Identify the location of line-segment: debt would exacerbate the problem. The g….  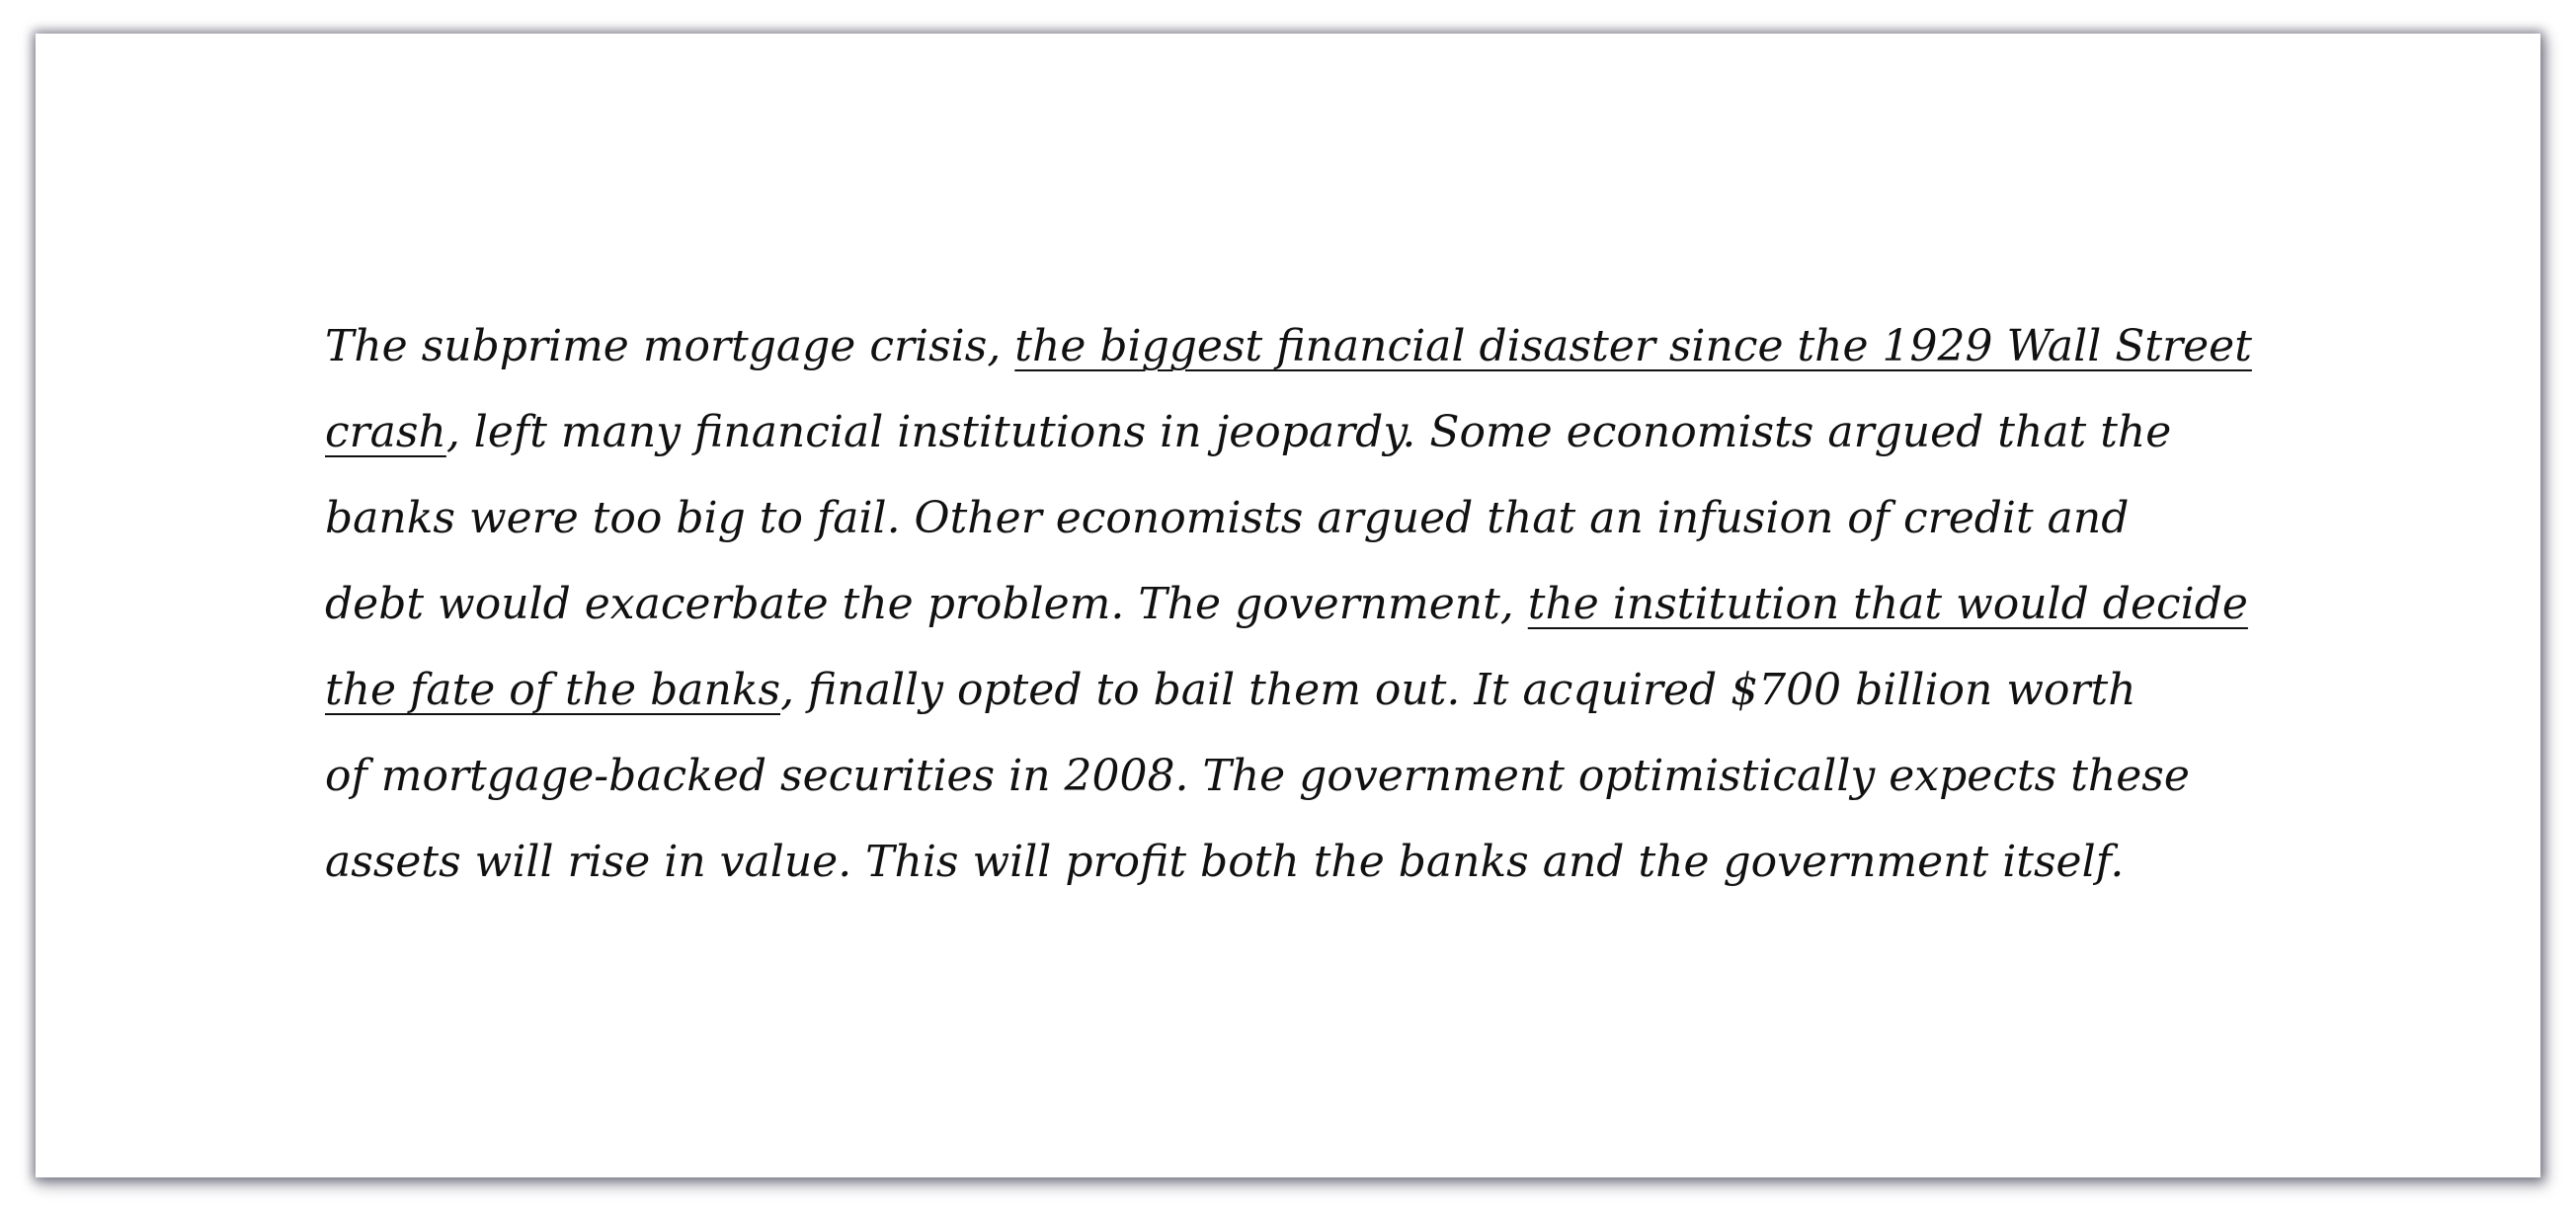
(926, 604).